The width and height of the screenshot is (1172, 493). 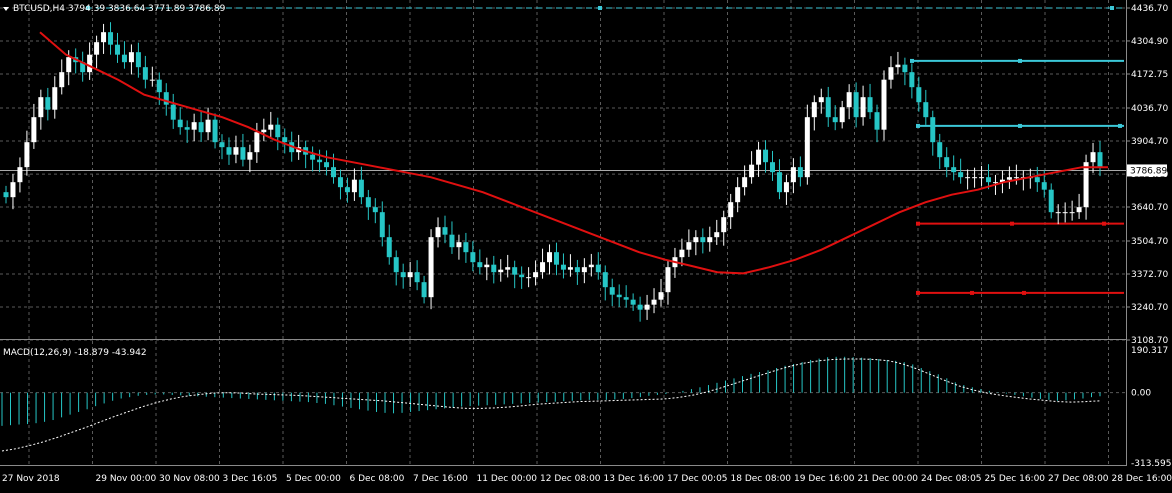 I want to click on time-tick-label: 18 Dec 08:00, so click(x=761, y=479).